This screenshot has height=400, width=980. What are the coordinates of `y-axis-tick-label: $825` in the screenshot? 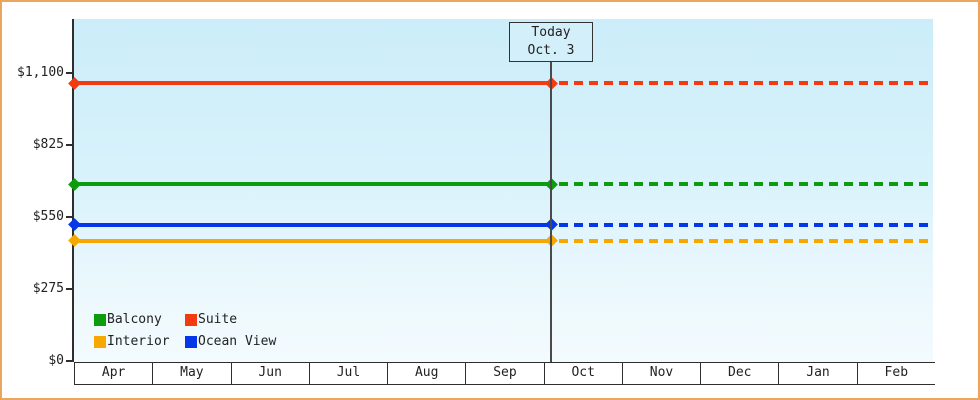 It's located at (48, 144).